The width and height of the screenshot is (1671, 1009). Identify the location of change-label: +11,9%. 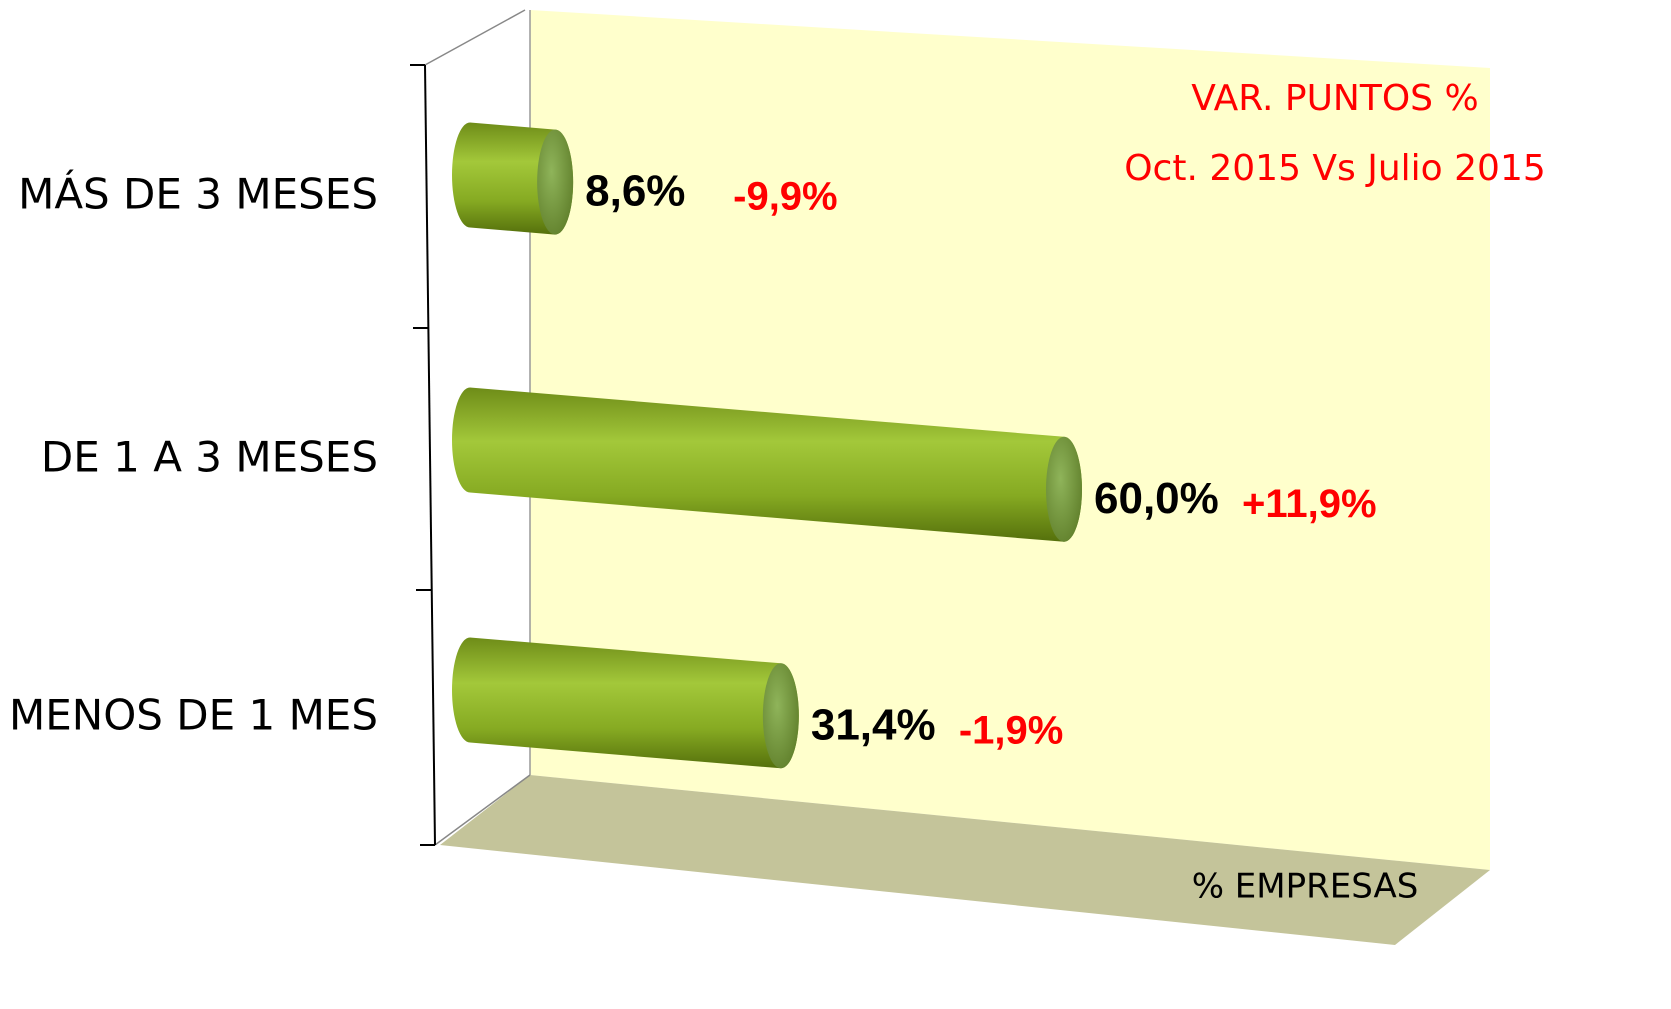
(1309, 504).